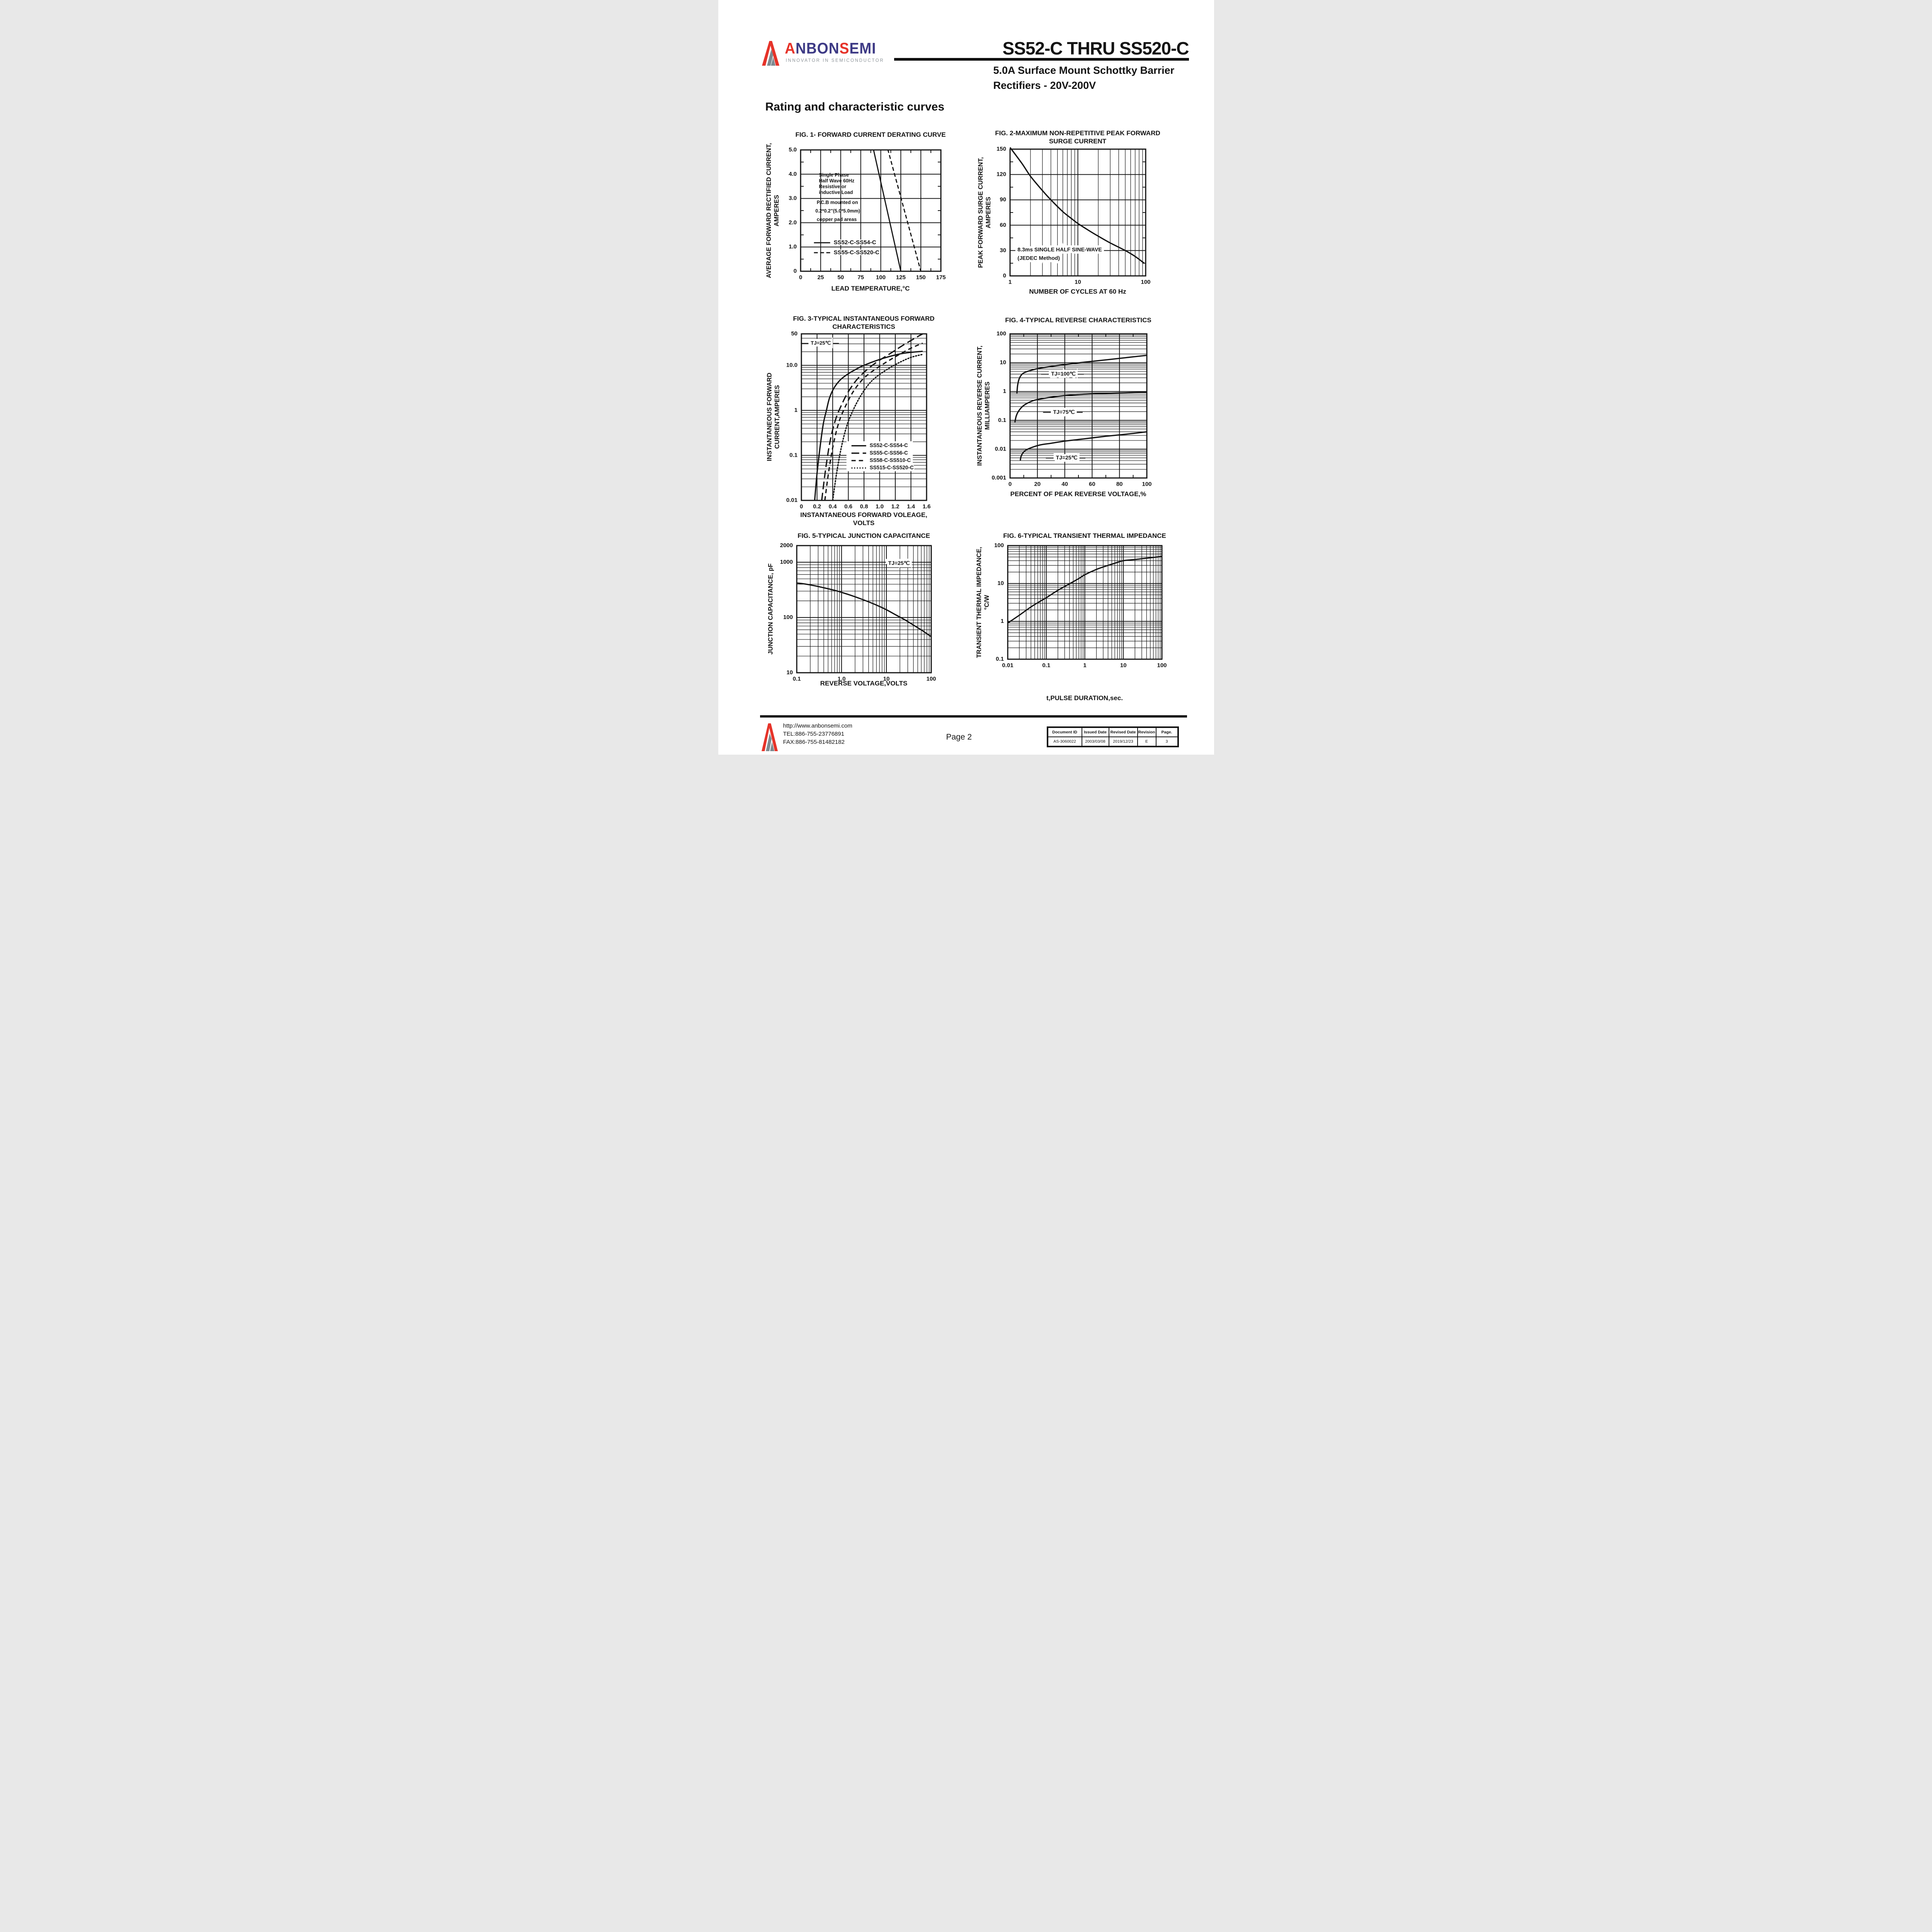  Describe the element at coordinates (1063, 374) in the screenshot. I see `annotation-text: TJ=100℃` at that location.